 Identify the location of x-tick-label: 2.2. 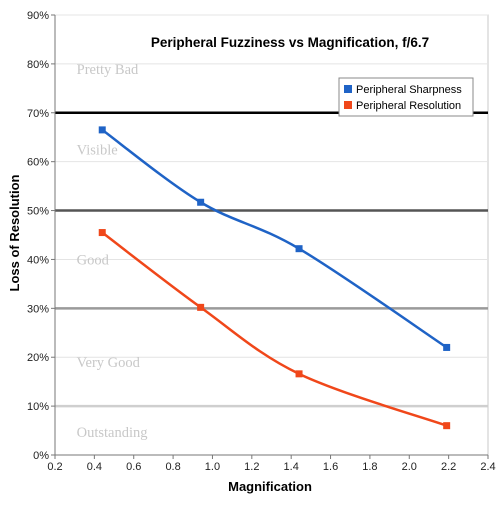
(448, 467).